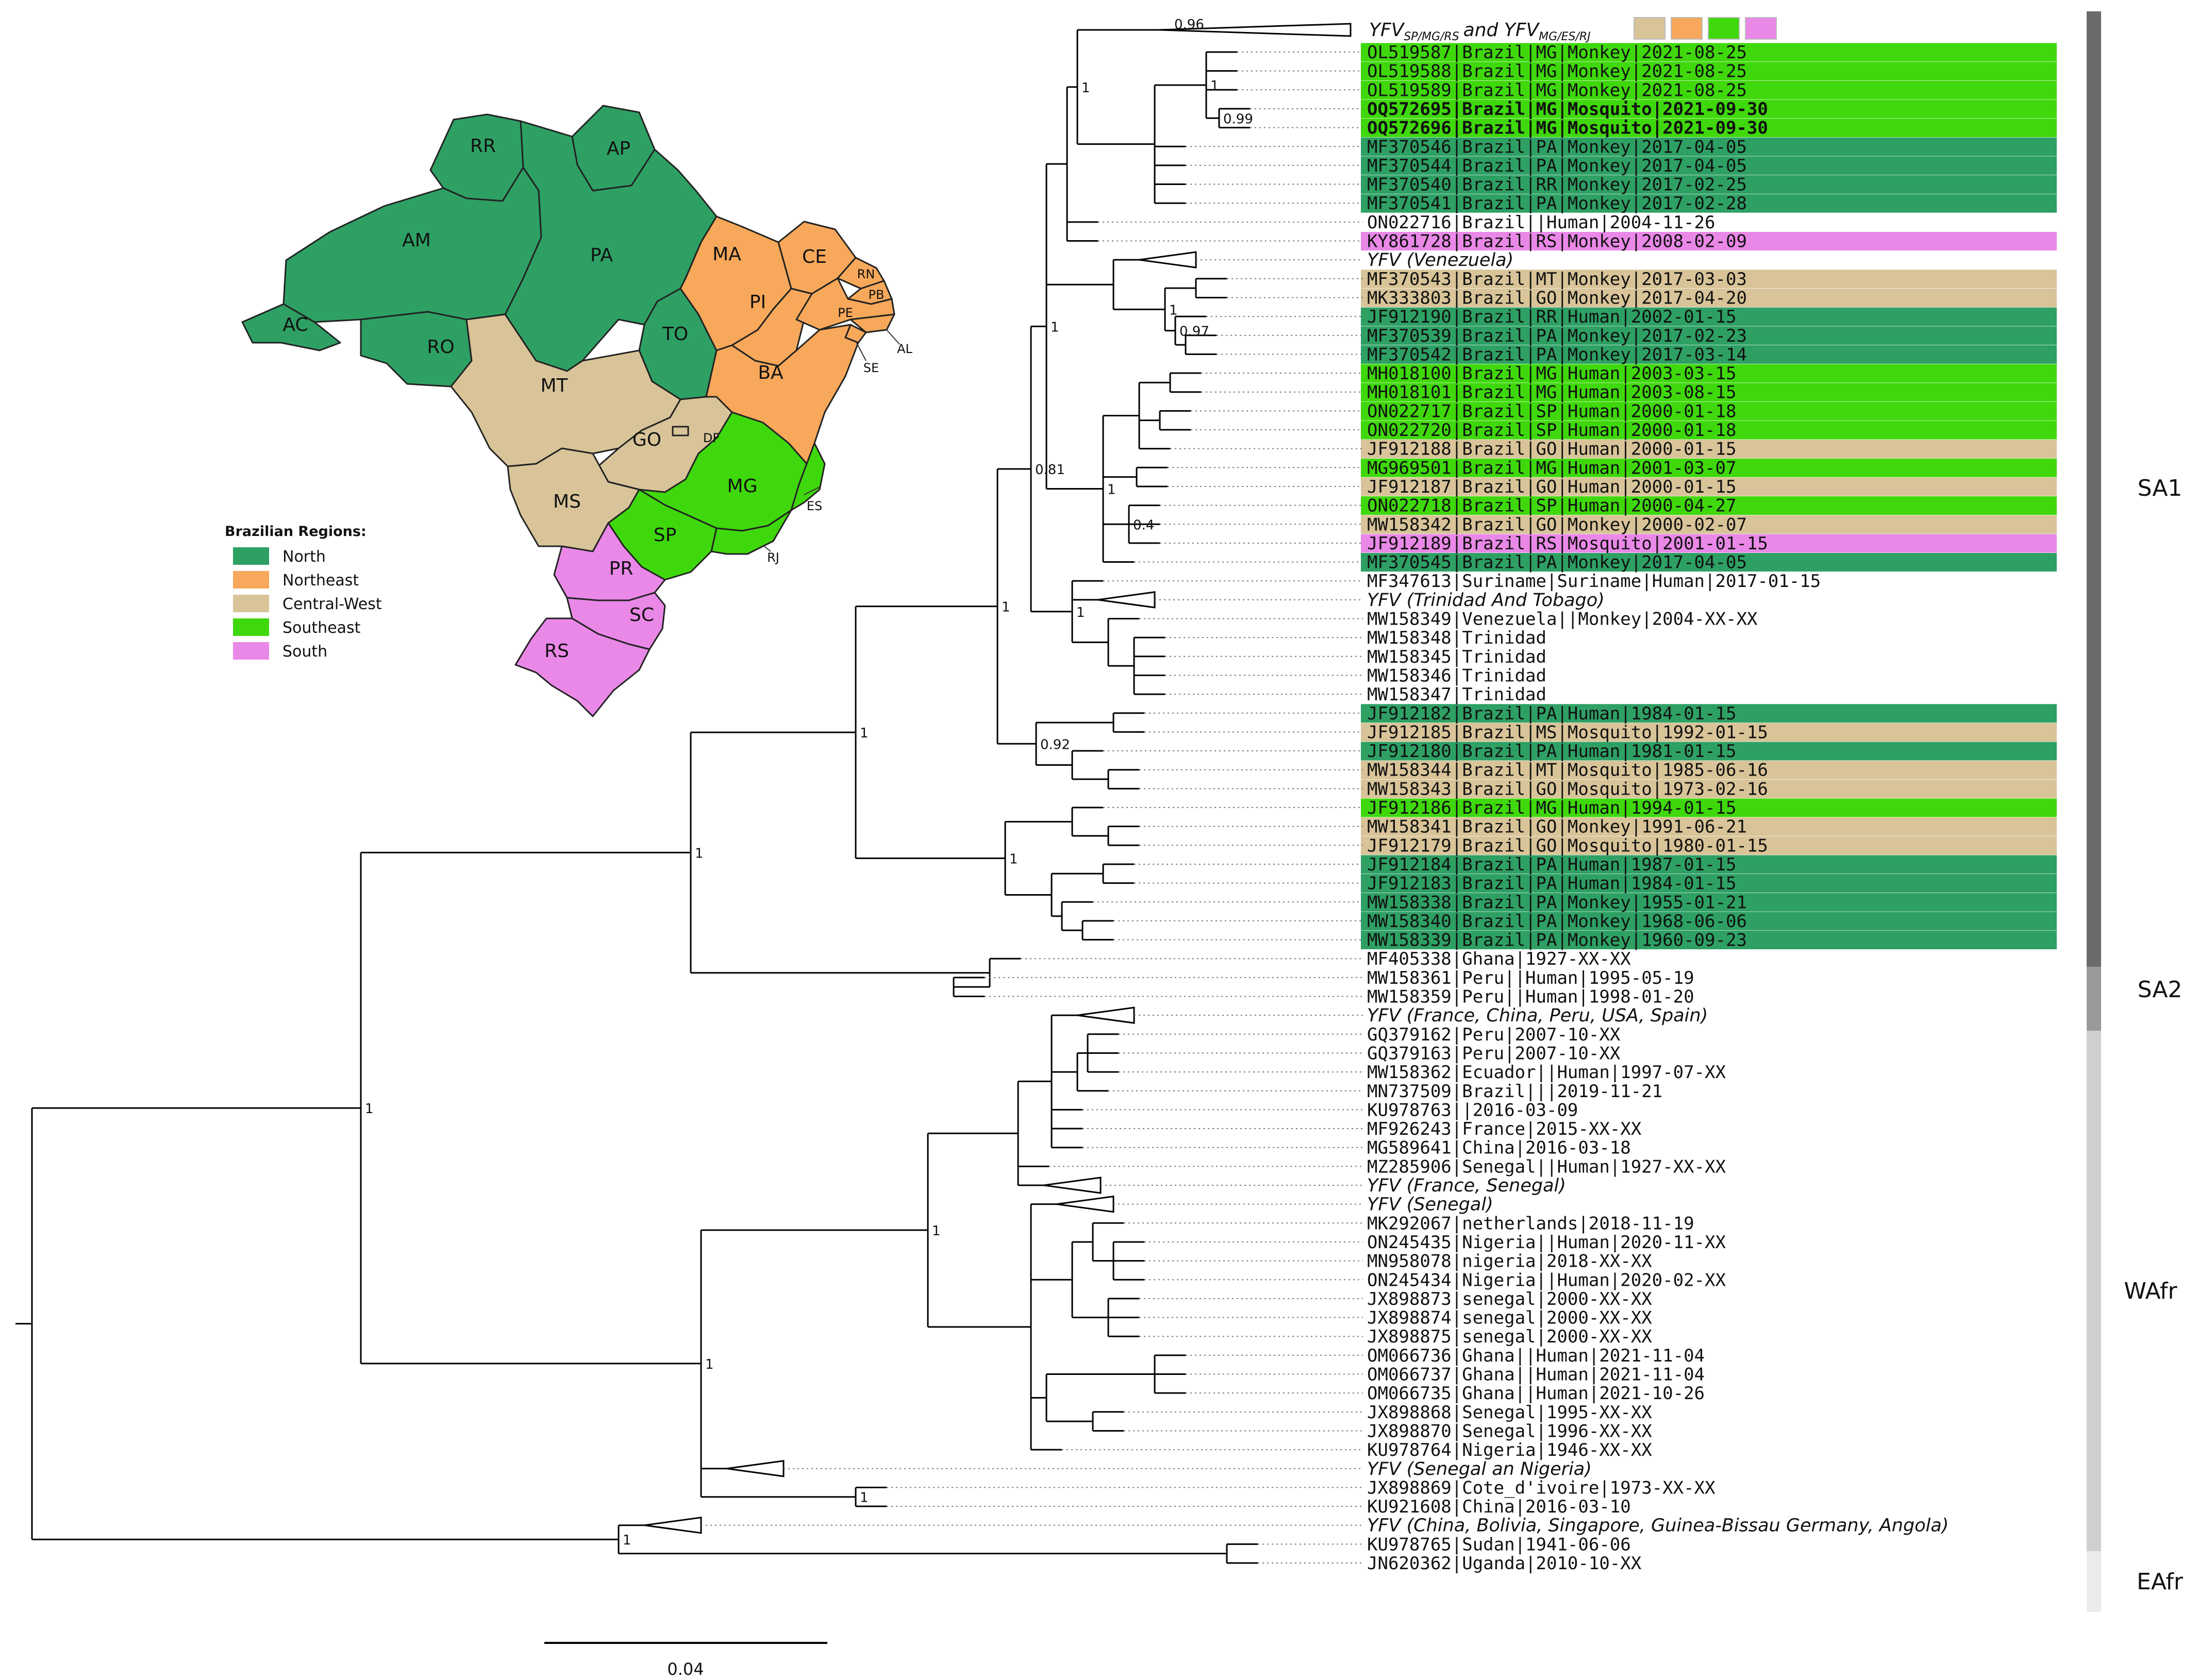 The width and height of the screenshot is (2198, 1680). What do you see at coordinates (1546, 1242) in the screenshot?
I see `tip-label: ON245435|Nigeria||Human|2020-11-XX` at bounding box center [1546, 1242].